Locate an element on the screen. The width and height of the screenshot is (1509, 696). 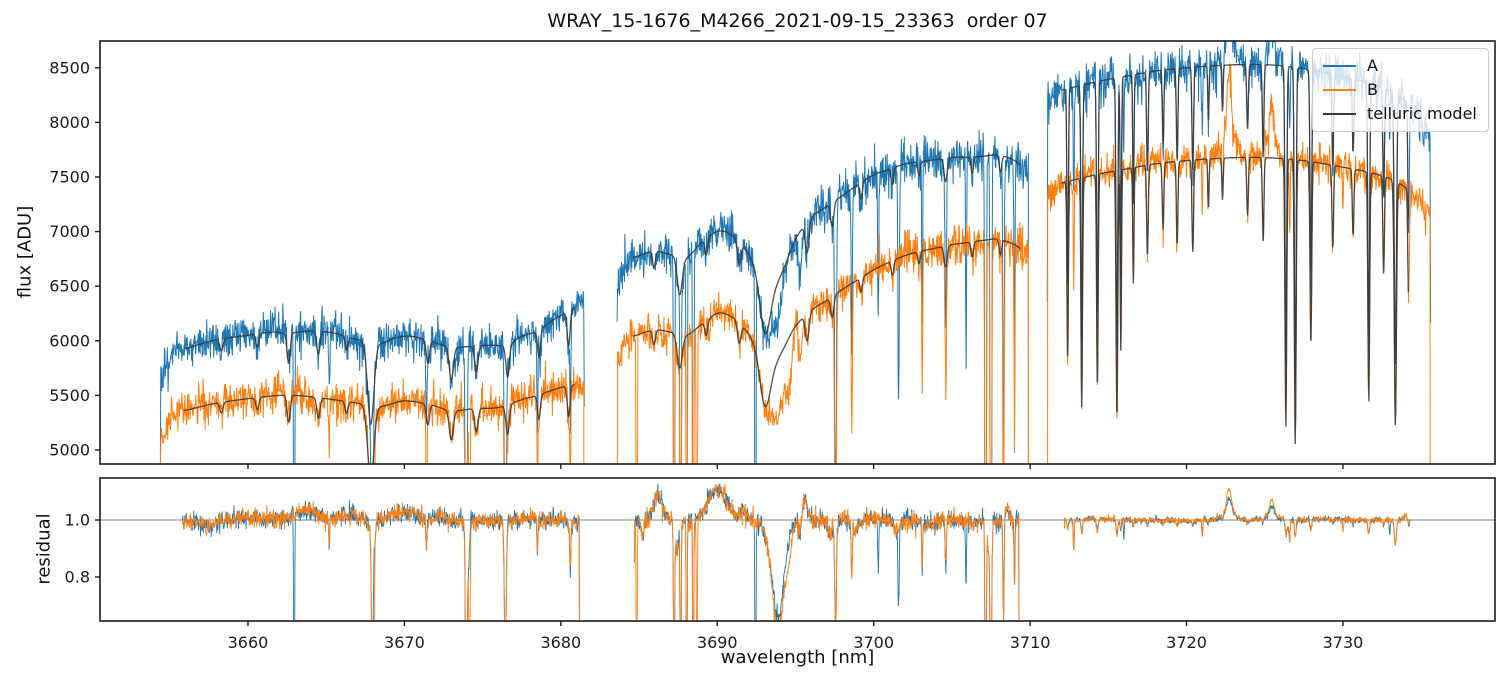
flux-tick-label: 8500 is located at coordinates (69, 67).